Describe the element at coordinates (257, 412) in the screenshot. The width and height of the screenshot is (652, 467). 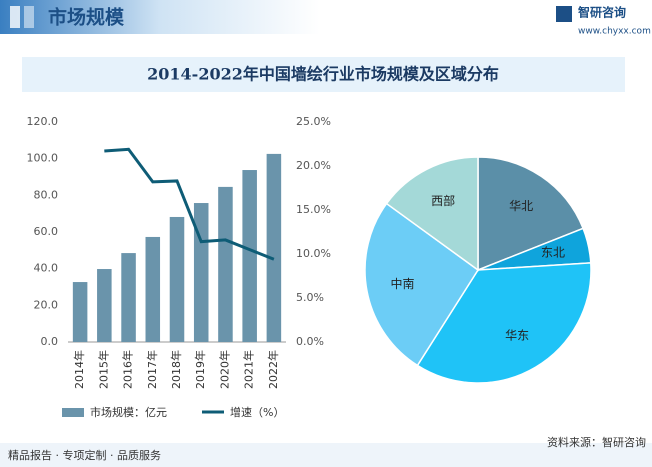
I see `legend-label: 增速（%）` at that location.